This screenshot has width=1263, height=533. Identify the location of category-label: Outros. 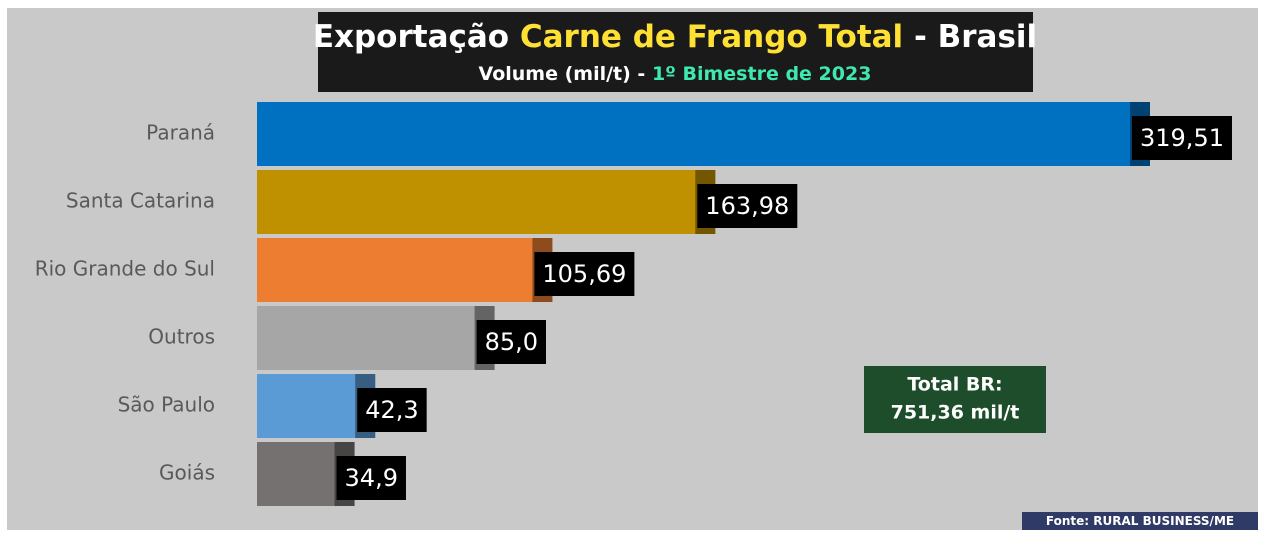
(181, 337).